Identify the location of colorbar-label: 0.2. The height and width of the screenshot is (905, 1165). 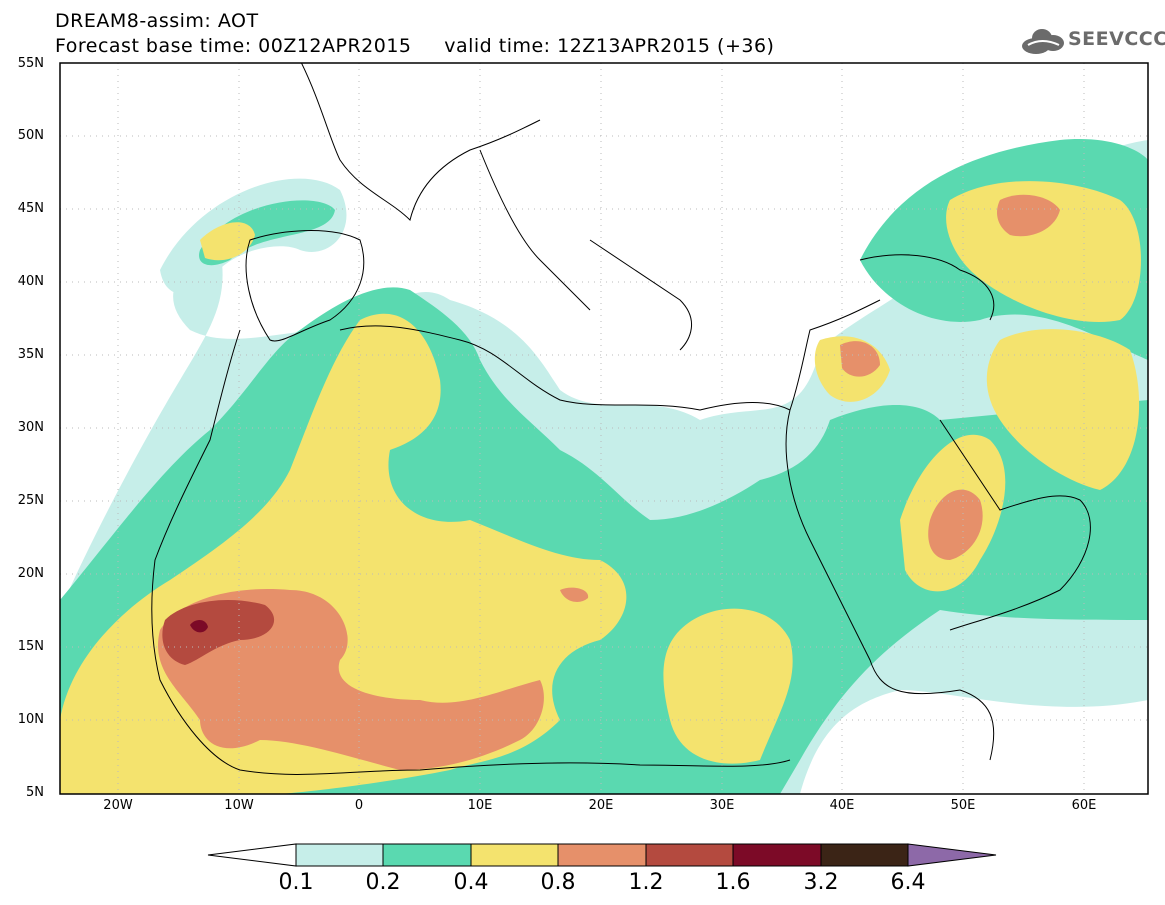
(383, 882).